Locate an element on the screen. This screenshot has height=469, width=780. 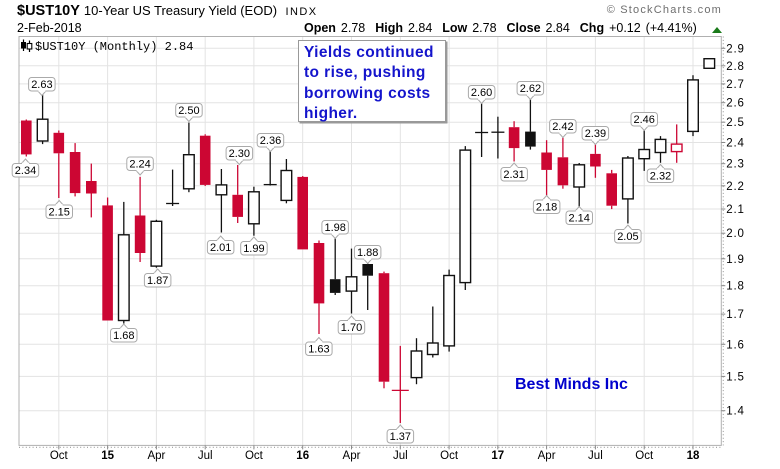
svg-text: 2.34 is located at coordinates (25, 171).